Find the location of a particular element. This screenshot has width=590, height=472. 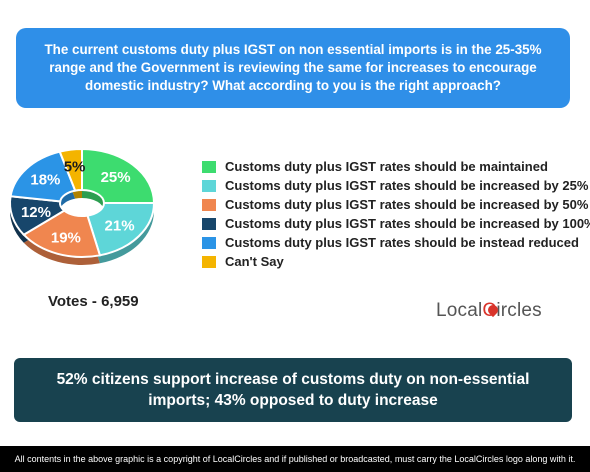

pie-label-5: 18% is located at coordinates (45, 180).